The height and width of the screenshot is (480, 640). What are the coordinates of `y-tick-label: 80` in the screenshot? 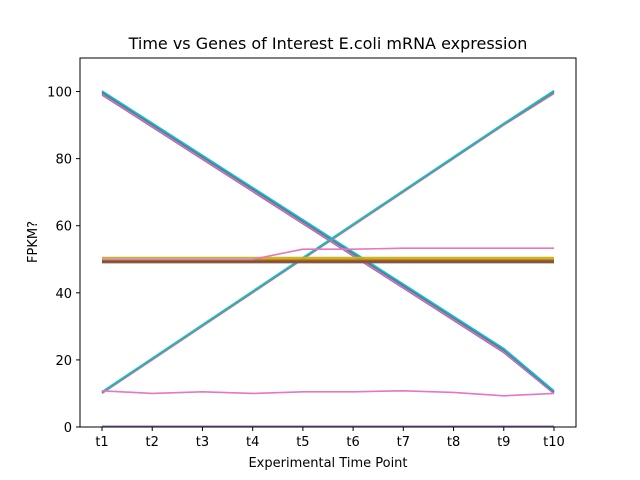 It's located at (63, 160).